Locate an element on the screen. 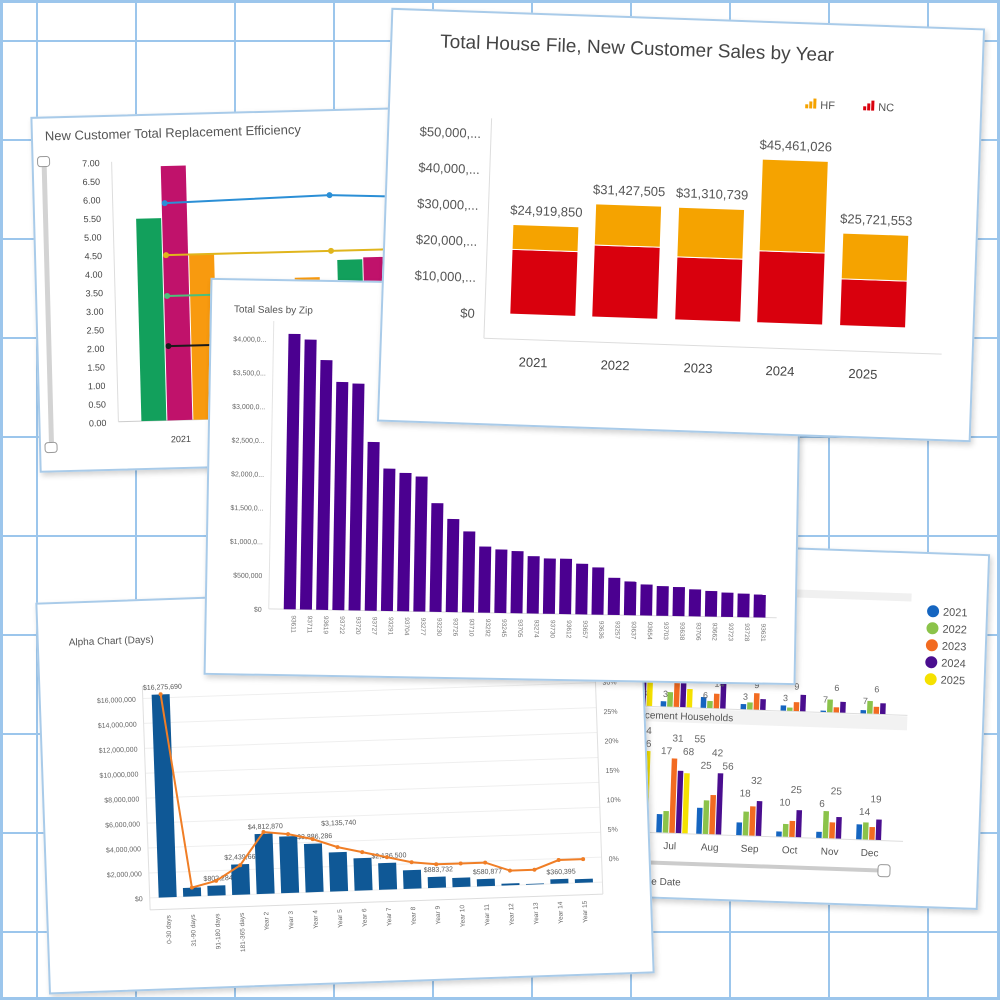 The image size is (1000, 1000). slider-handle is located at coordinates (884, 871).